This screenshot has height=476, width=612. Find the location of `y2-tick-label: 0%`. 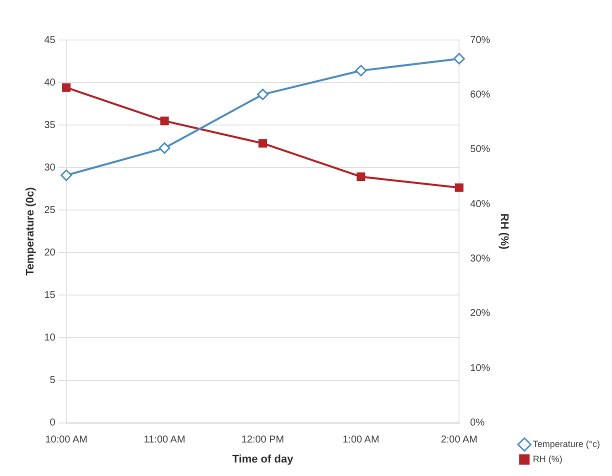

y2-tick-label: 0% is located at coordinates (477, 423).